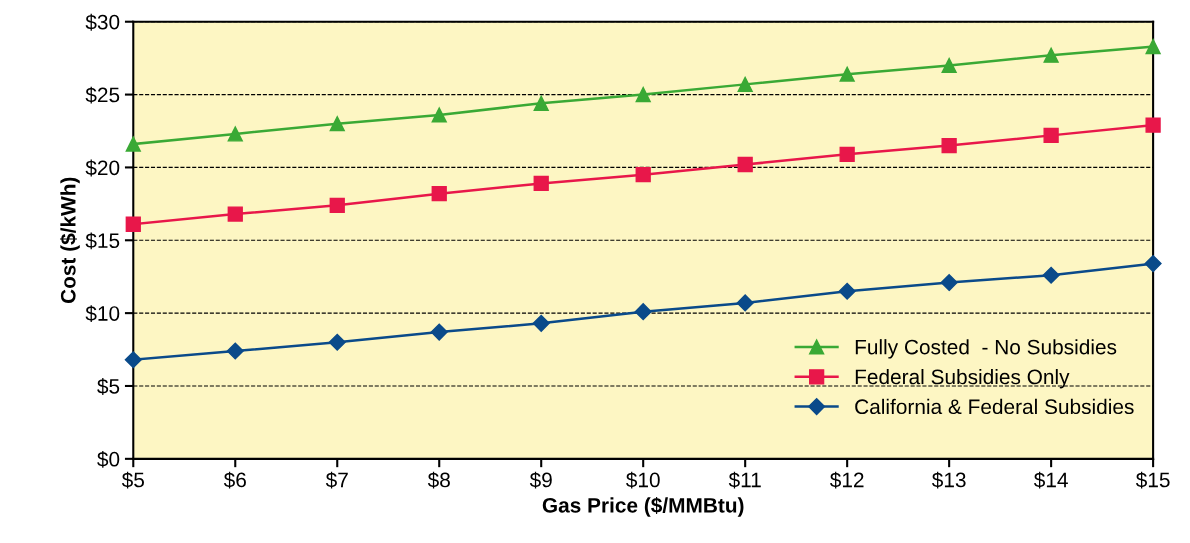 The height and width of the screenshot is (543, 1190). Describe the element at coordinates (994, 406) in the screenshot. I see `legend-label: California & Federal Subsidies` at that location.